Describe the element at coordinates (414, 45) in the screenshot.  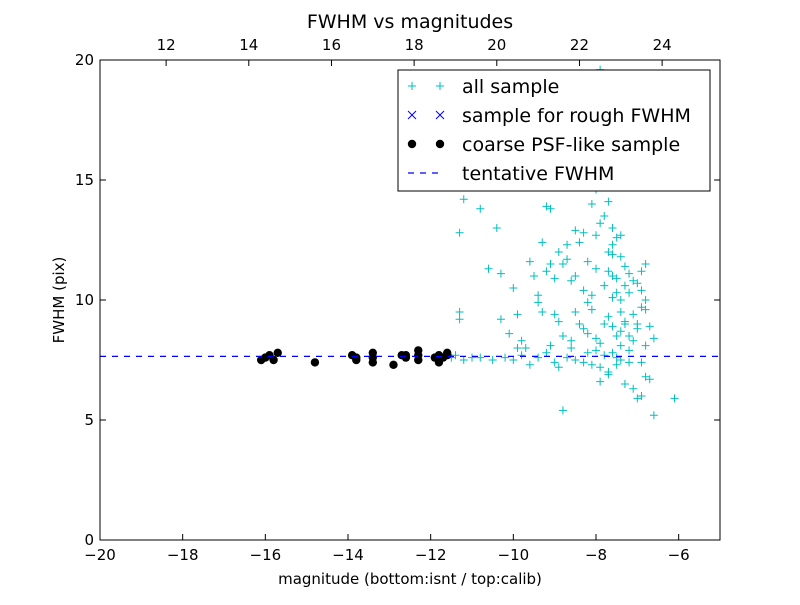
I see `top-tick-label: 18` at that location.